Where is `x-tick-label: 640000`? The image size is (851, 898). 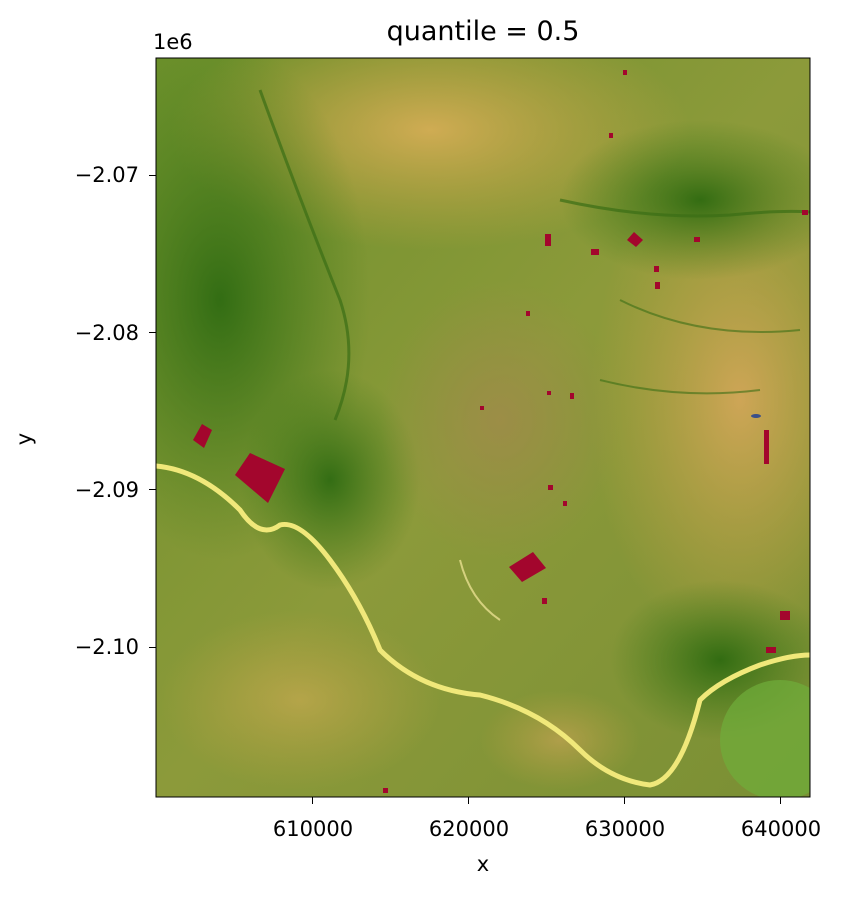
x-tick-label: 640000 is located at coordinates (781, 829).